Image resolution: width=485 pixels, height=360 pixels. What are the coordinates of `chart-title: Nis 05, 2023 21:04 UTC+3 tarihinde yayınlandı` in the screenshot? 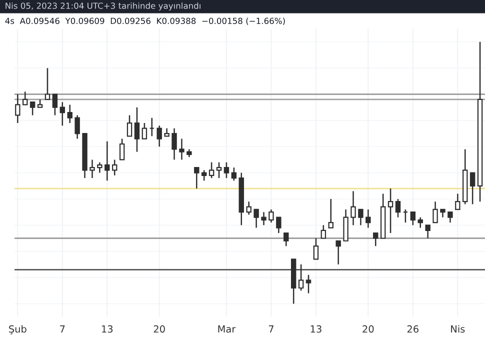 It's located at (103, 6).